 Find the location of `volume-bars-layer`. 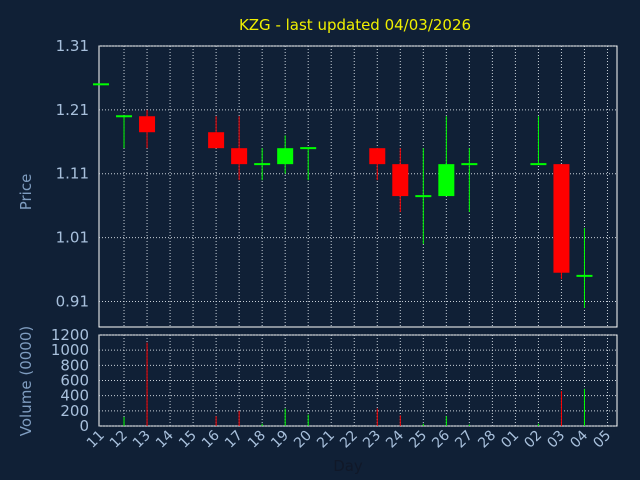

volume-bars-layer is located at coordinates (354, 384).